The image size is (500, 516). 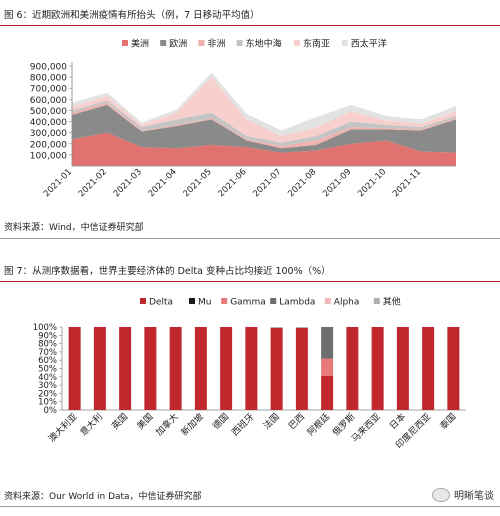 What do you see at coordinates (204, 303) in the screenshot?
I see `legend-label: Mu` at bounding box center [204, 303].